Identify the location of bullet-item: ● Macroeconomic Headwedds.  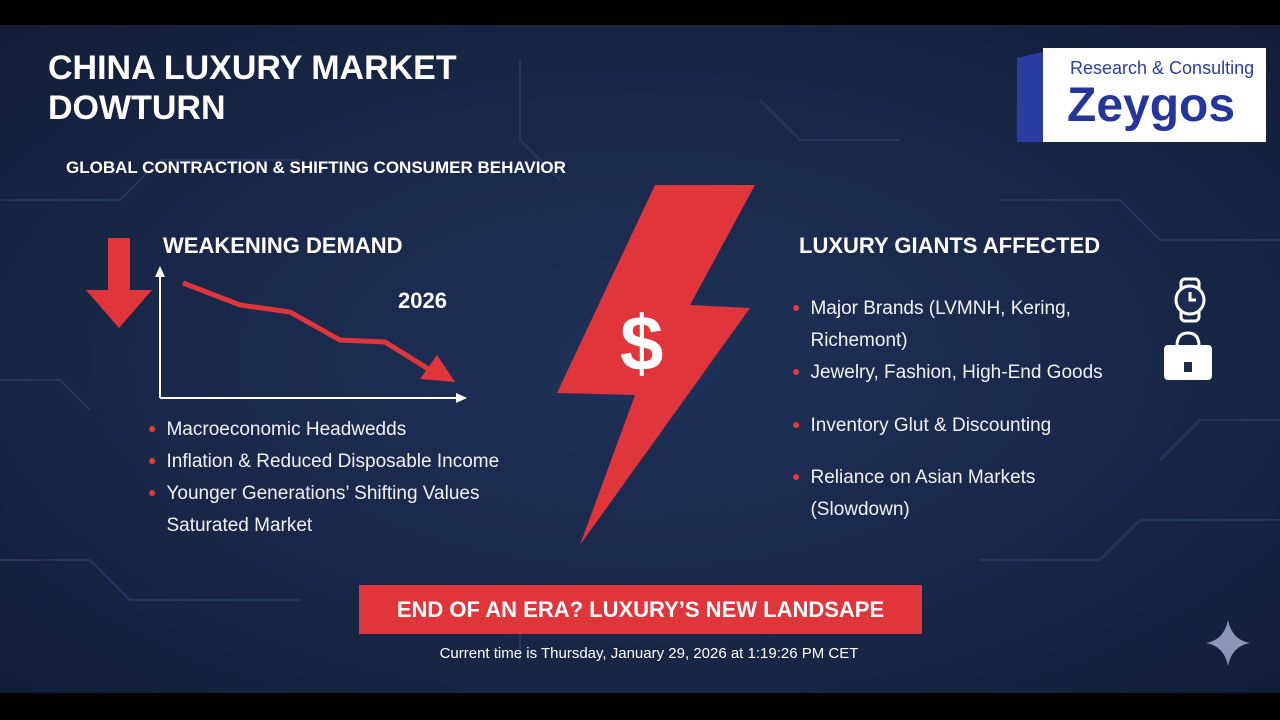
(323, 429).